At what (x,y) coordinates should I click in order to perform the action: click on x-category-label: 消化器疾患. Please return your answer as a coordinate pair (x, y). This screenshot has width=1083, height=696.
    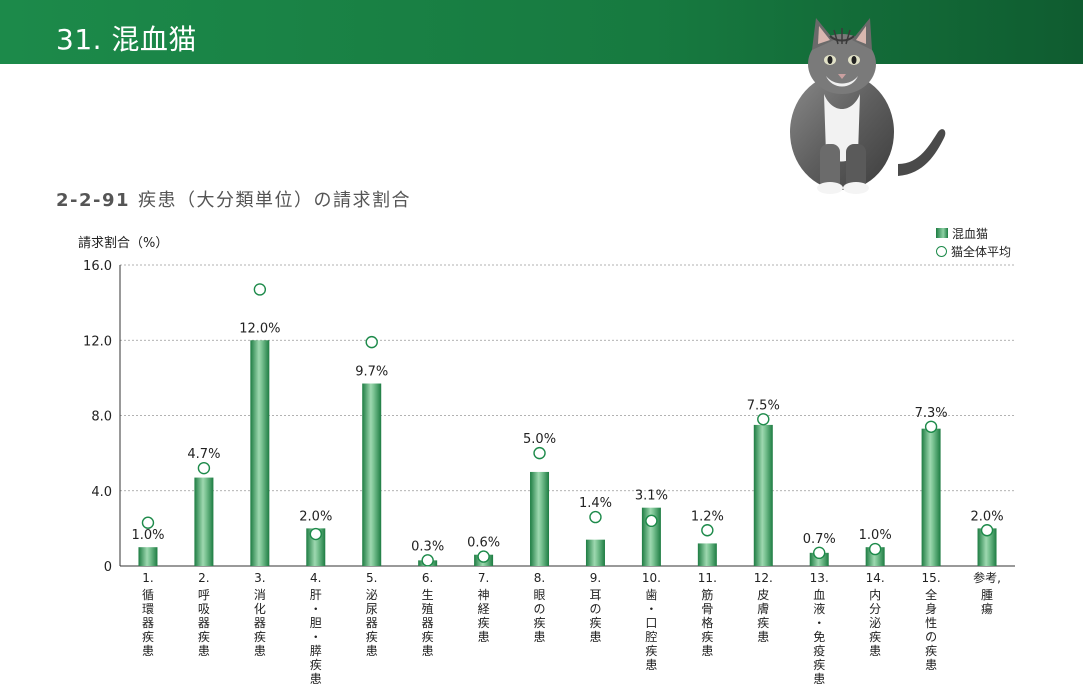
    Looking at the image, I should click on (260, 623).